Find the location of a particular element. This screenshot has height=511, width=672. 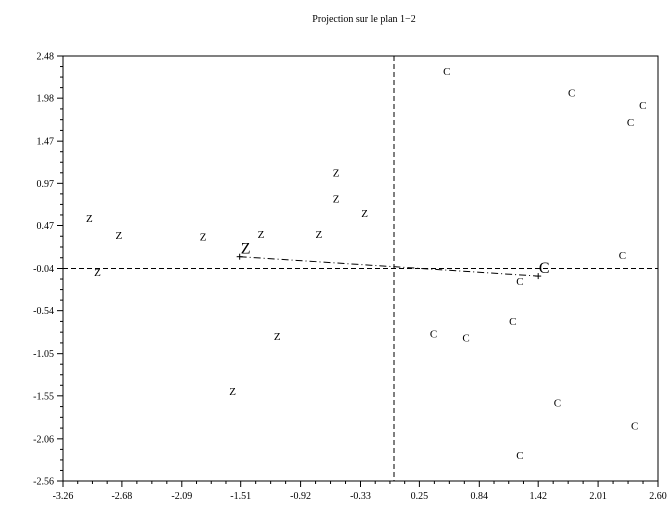

x-tick-label: 2.01 is located at coordinates (598, 496).